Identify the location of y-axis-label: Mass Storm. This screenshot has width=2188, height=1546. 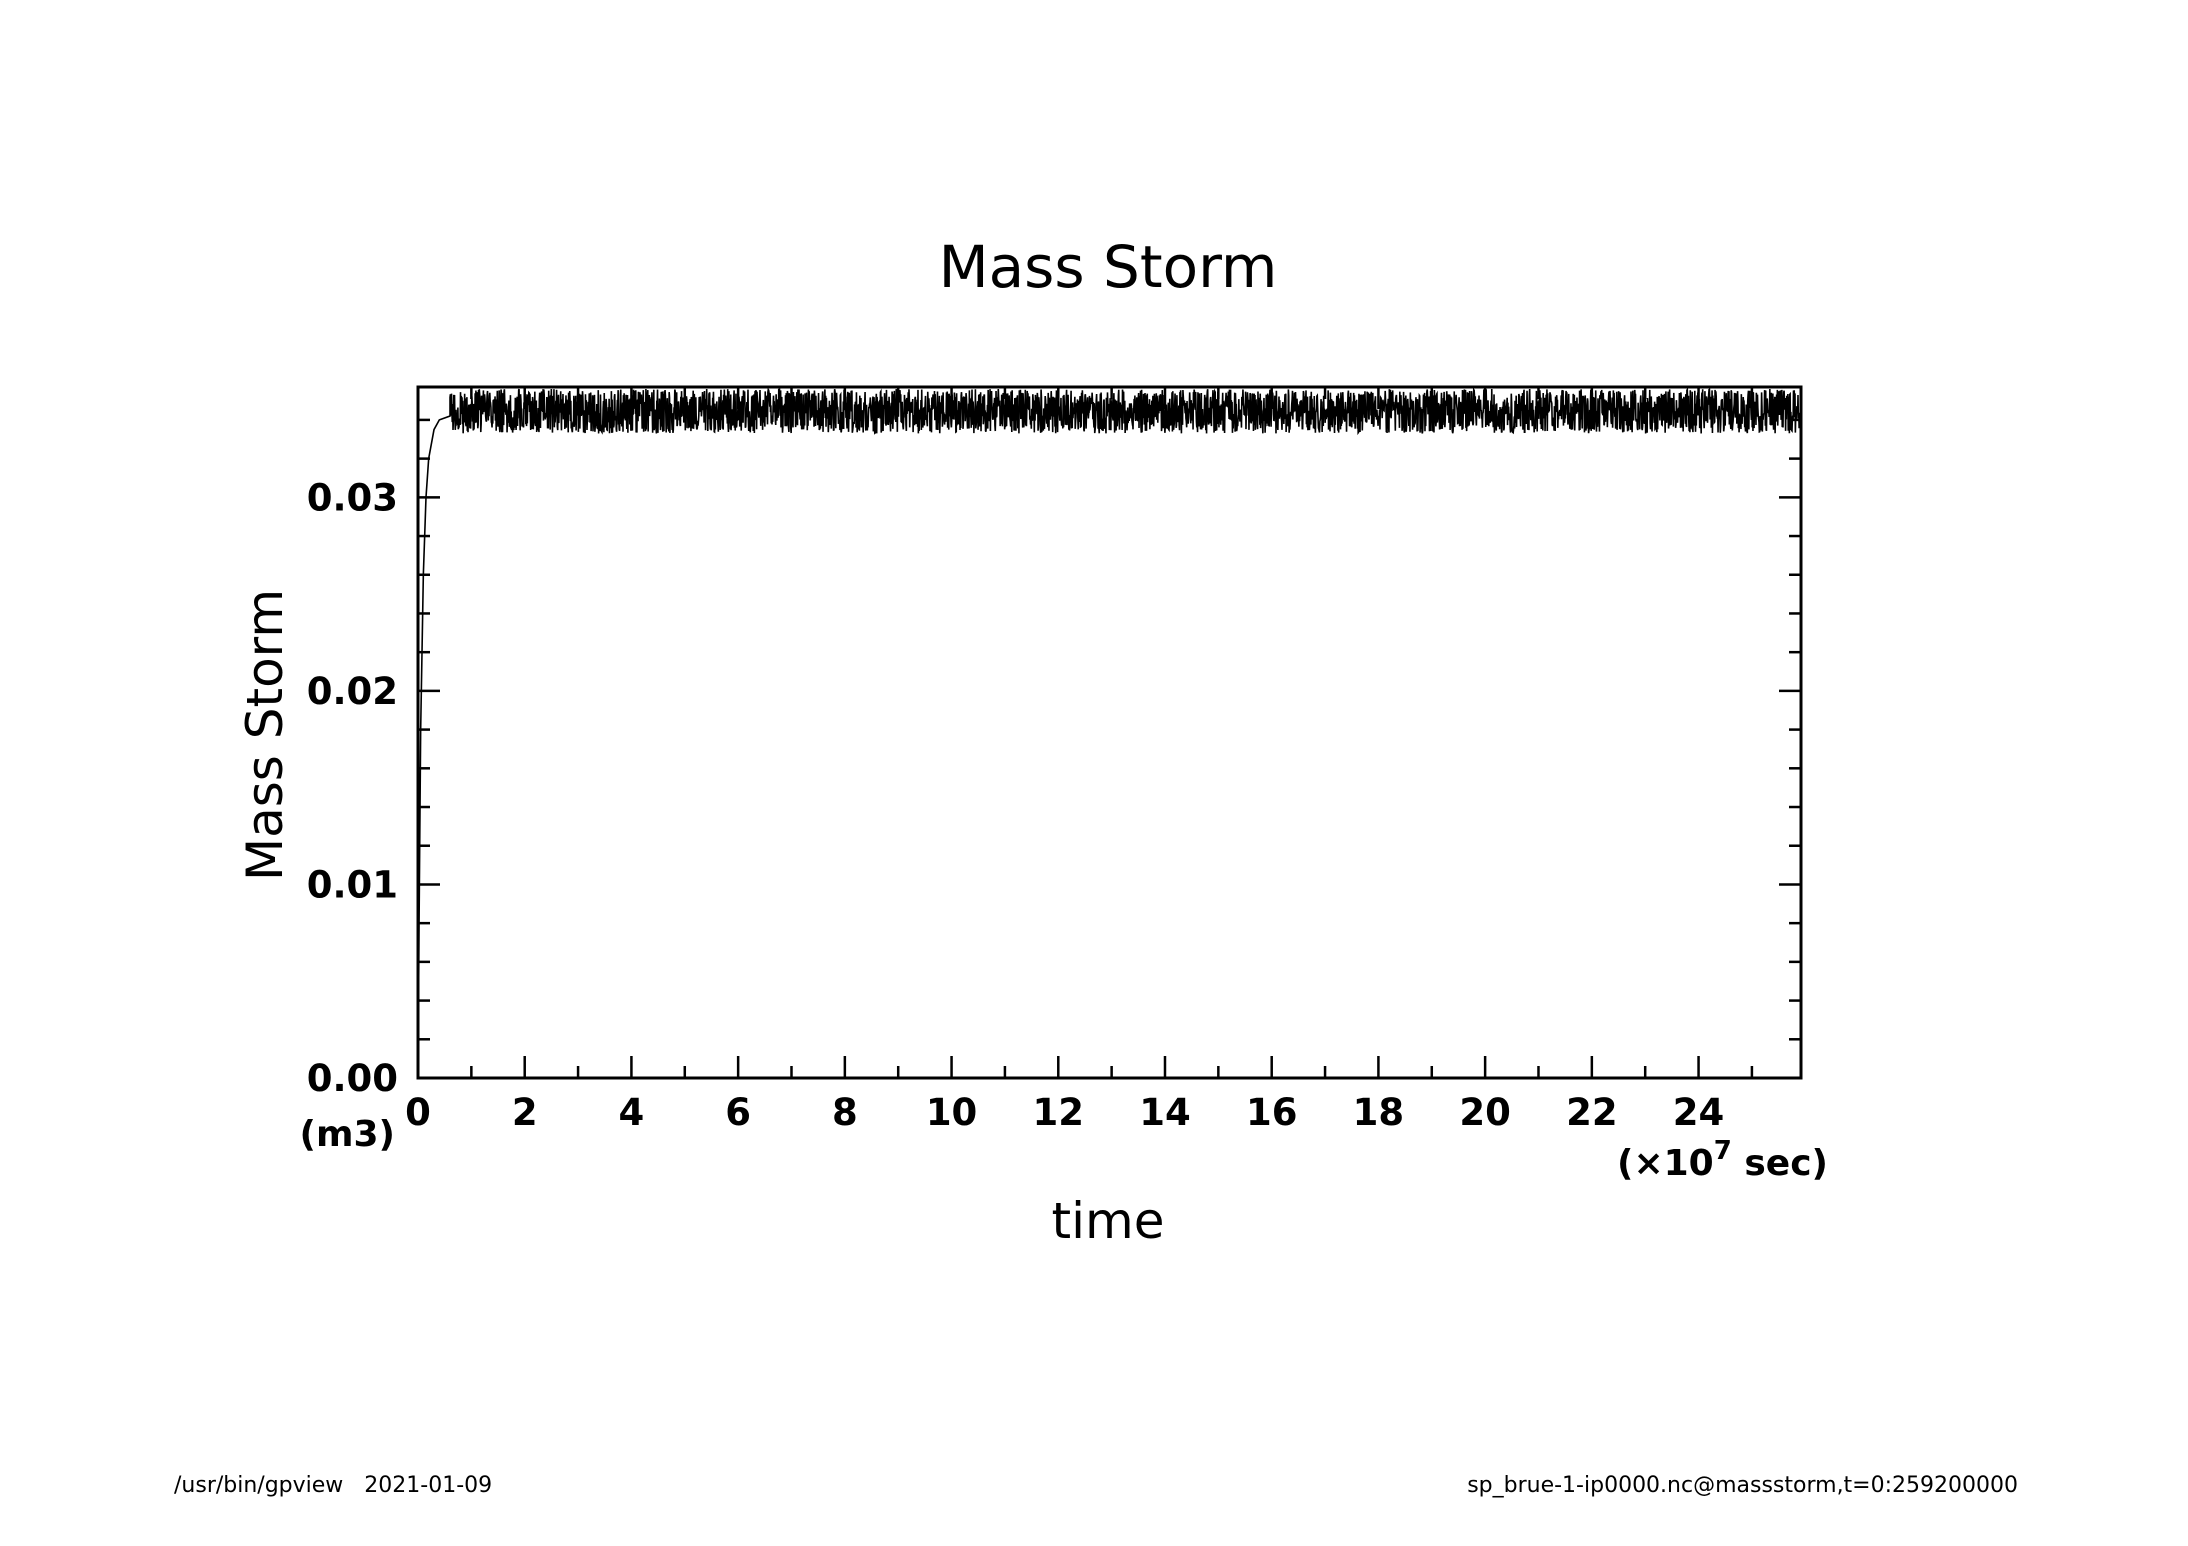
(265, 735).